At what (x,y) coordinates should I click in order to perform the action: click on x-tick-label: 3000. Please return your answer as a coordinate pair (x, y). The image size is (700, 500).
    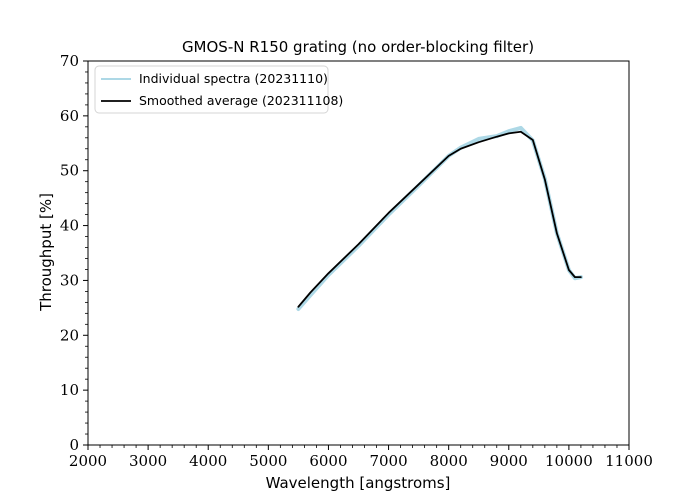
    Looking at the image, I should click on (148, 461).